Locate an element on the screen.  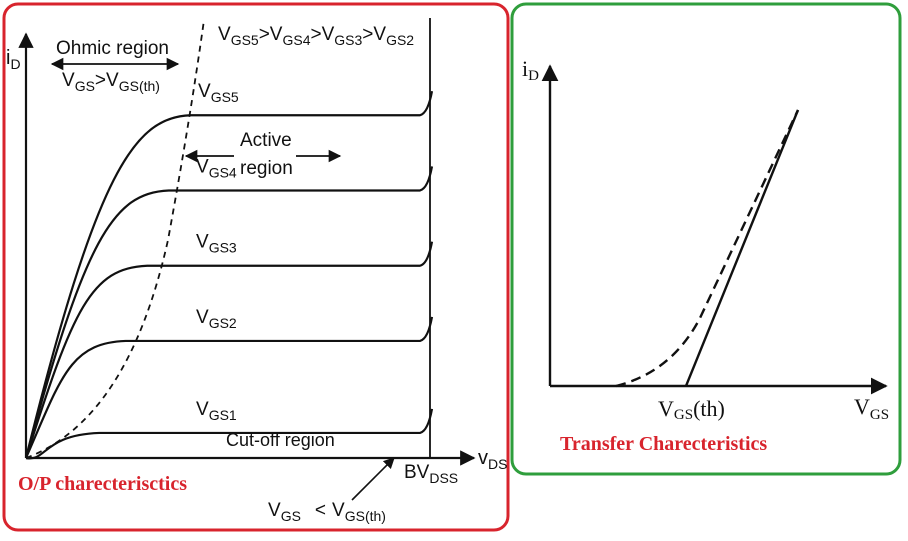
tr-x-label-main: V is located at coordinates (862, 406).